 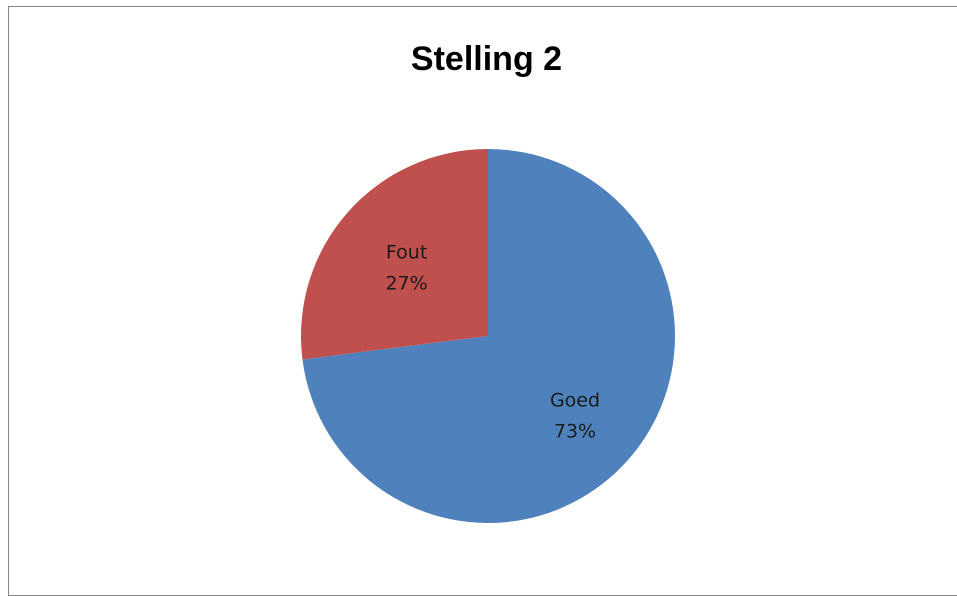 What do you see at coordinates (486, 59) in the screenshot?
I see `chart-title: Stelling 2` at bounding box center [486, 59].